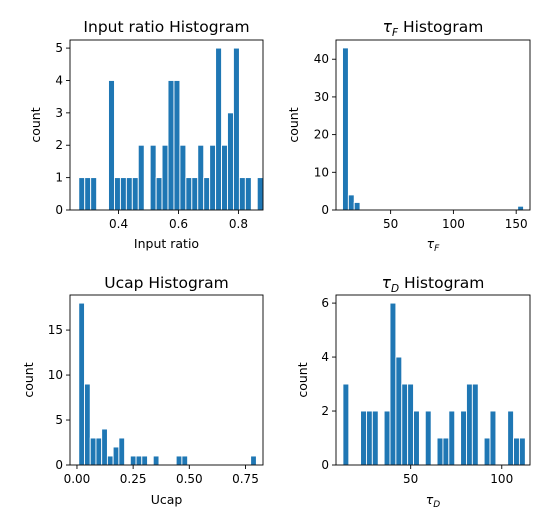 The width and height of the screenshot is (548, 530). Describe the element at coordinates (321, 59) in the screenshot. I see `y-tick-label: 40` at that location.